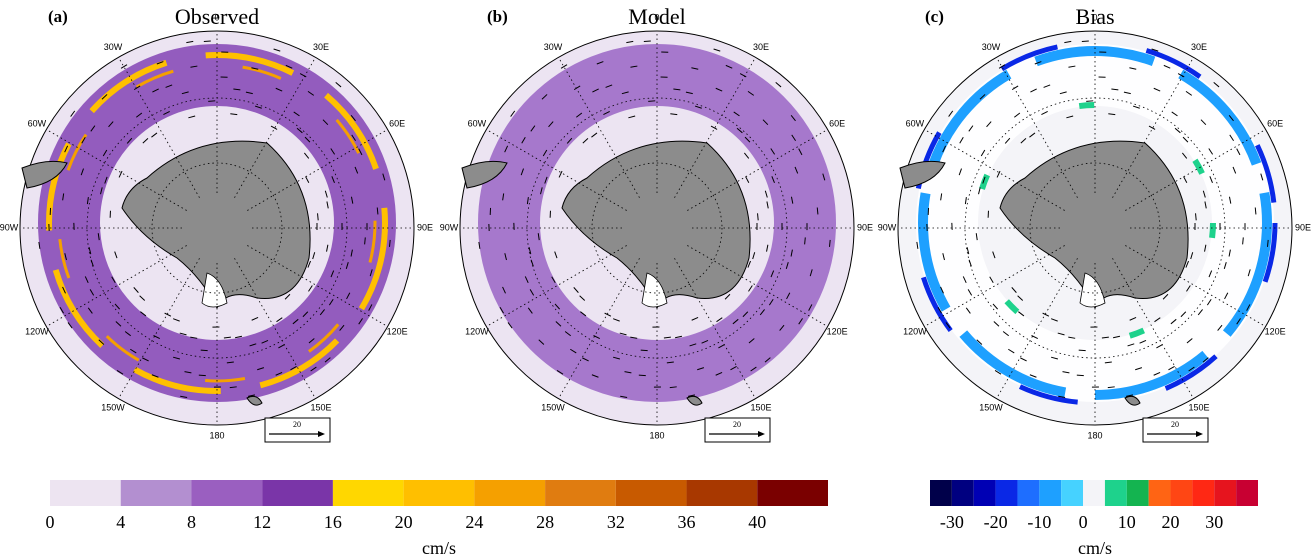  Describe the element at coordinates (991, 408) in the screenshot. I see `lon-label: 150W` at that location.